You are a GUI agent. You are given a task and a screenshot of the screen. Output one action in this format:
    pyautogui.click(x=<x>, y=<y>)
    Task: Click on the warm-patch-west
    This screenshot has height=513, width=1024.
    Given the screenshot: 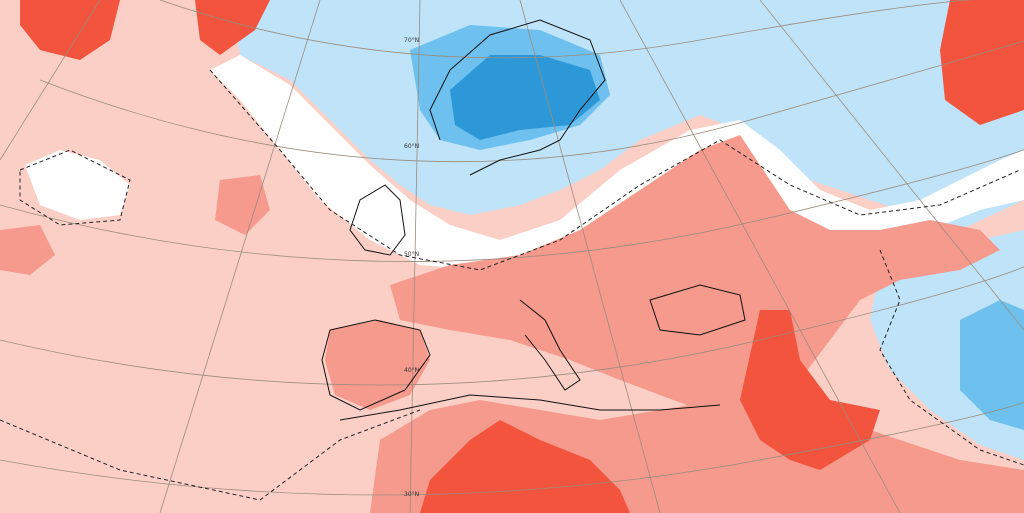 What is the action you would take?
    pyautogui.click(x=27, y=250)
    